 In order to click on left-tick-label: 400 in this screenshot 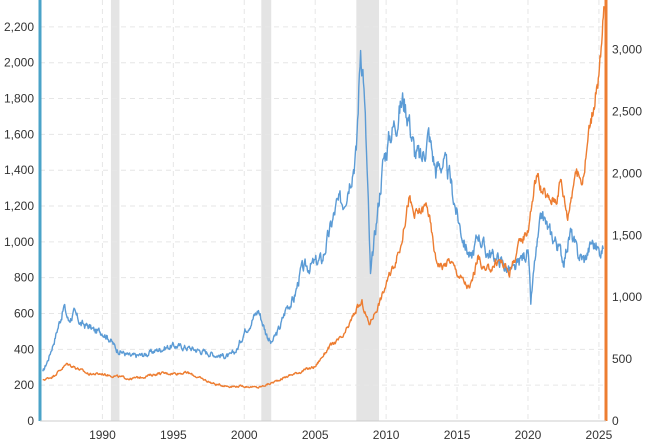, I will do `click(24, 349)`.